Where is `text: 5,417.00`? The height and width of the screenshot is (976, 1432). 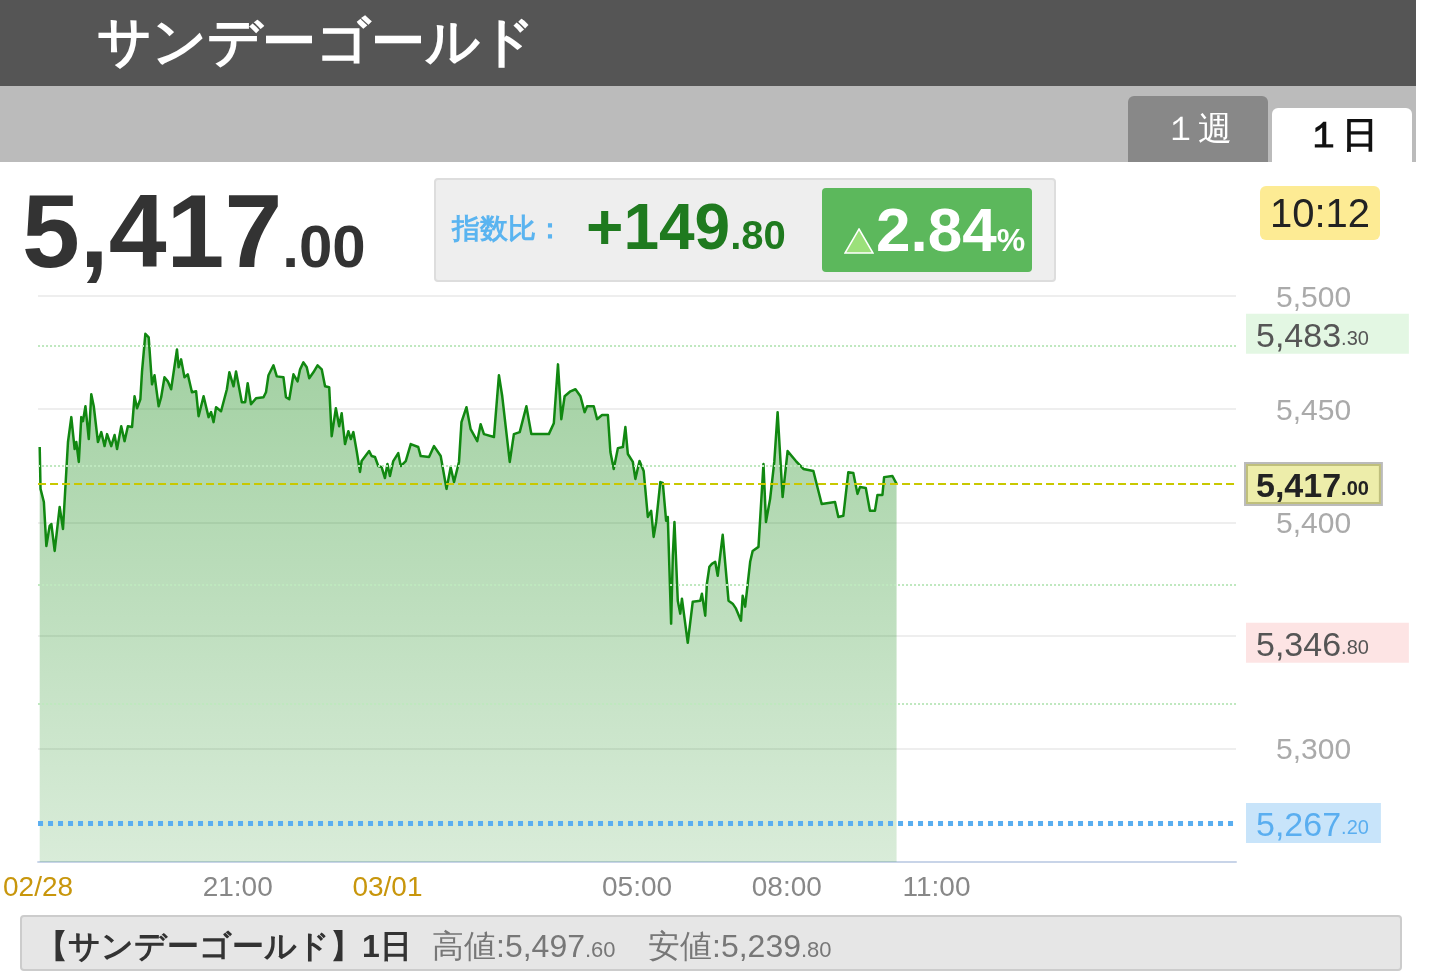
text: 5,417.00 is located at coordinates (194, 231).